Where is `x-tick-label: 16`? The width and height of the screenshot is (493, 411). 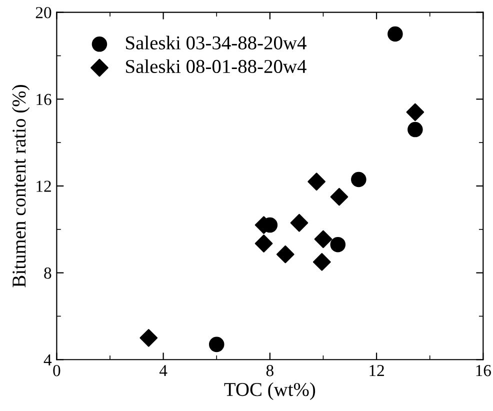 x-tick-label: 16 is located at coordinates (483, 370).